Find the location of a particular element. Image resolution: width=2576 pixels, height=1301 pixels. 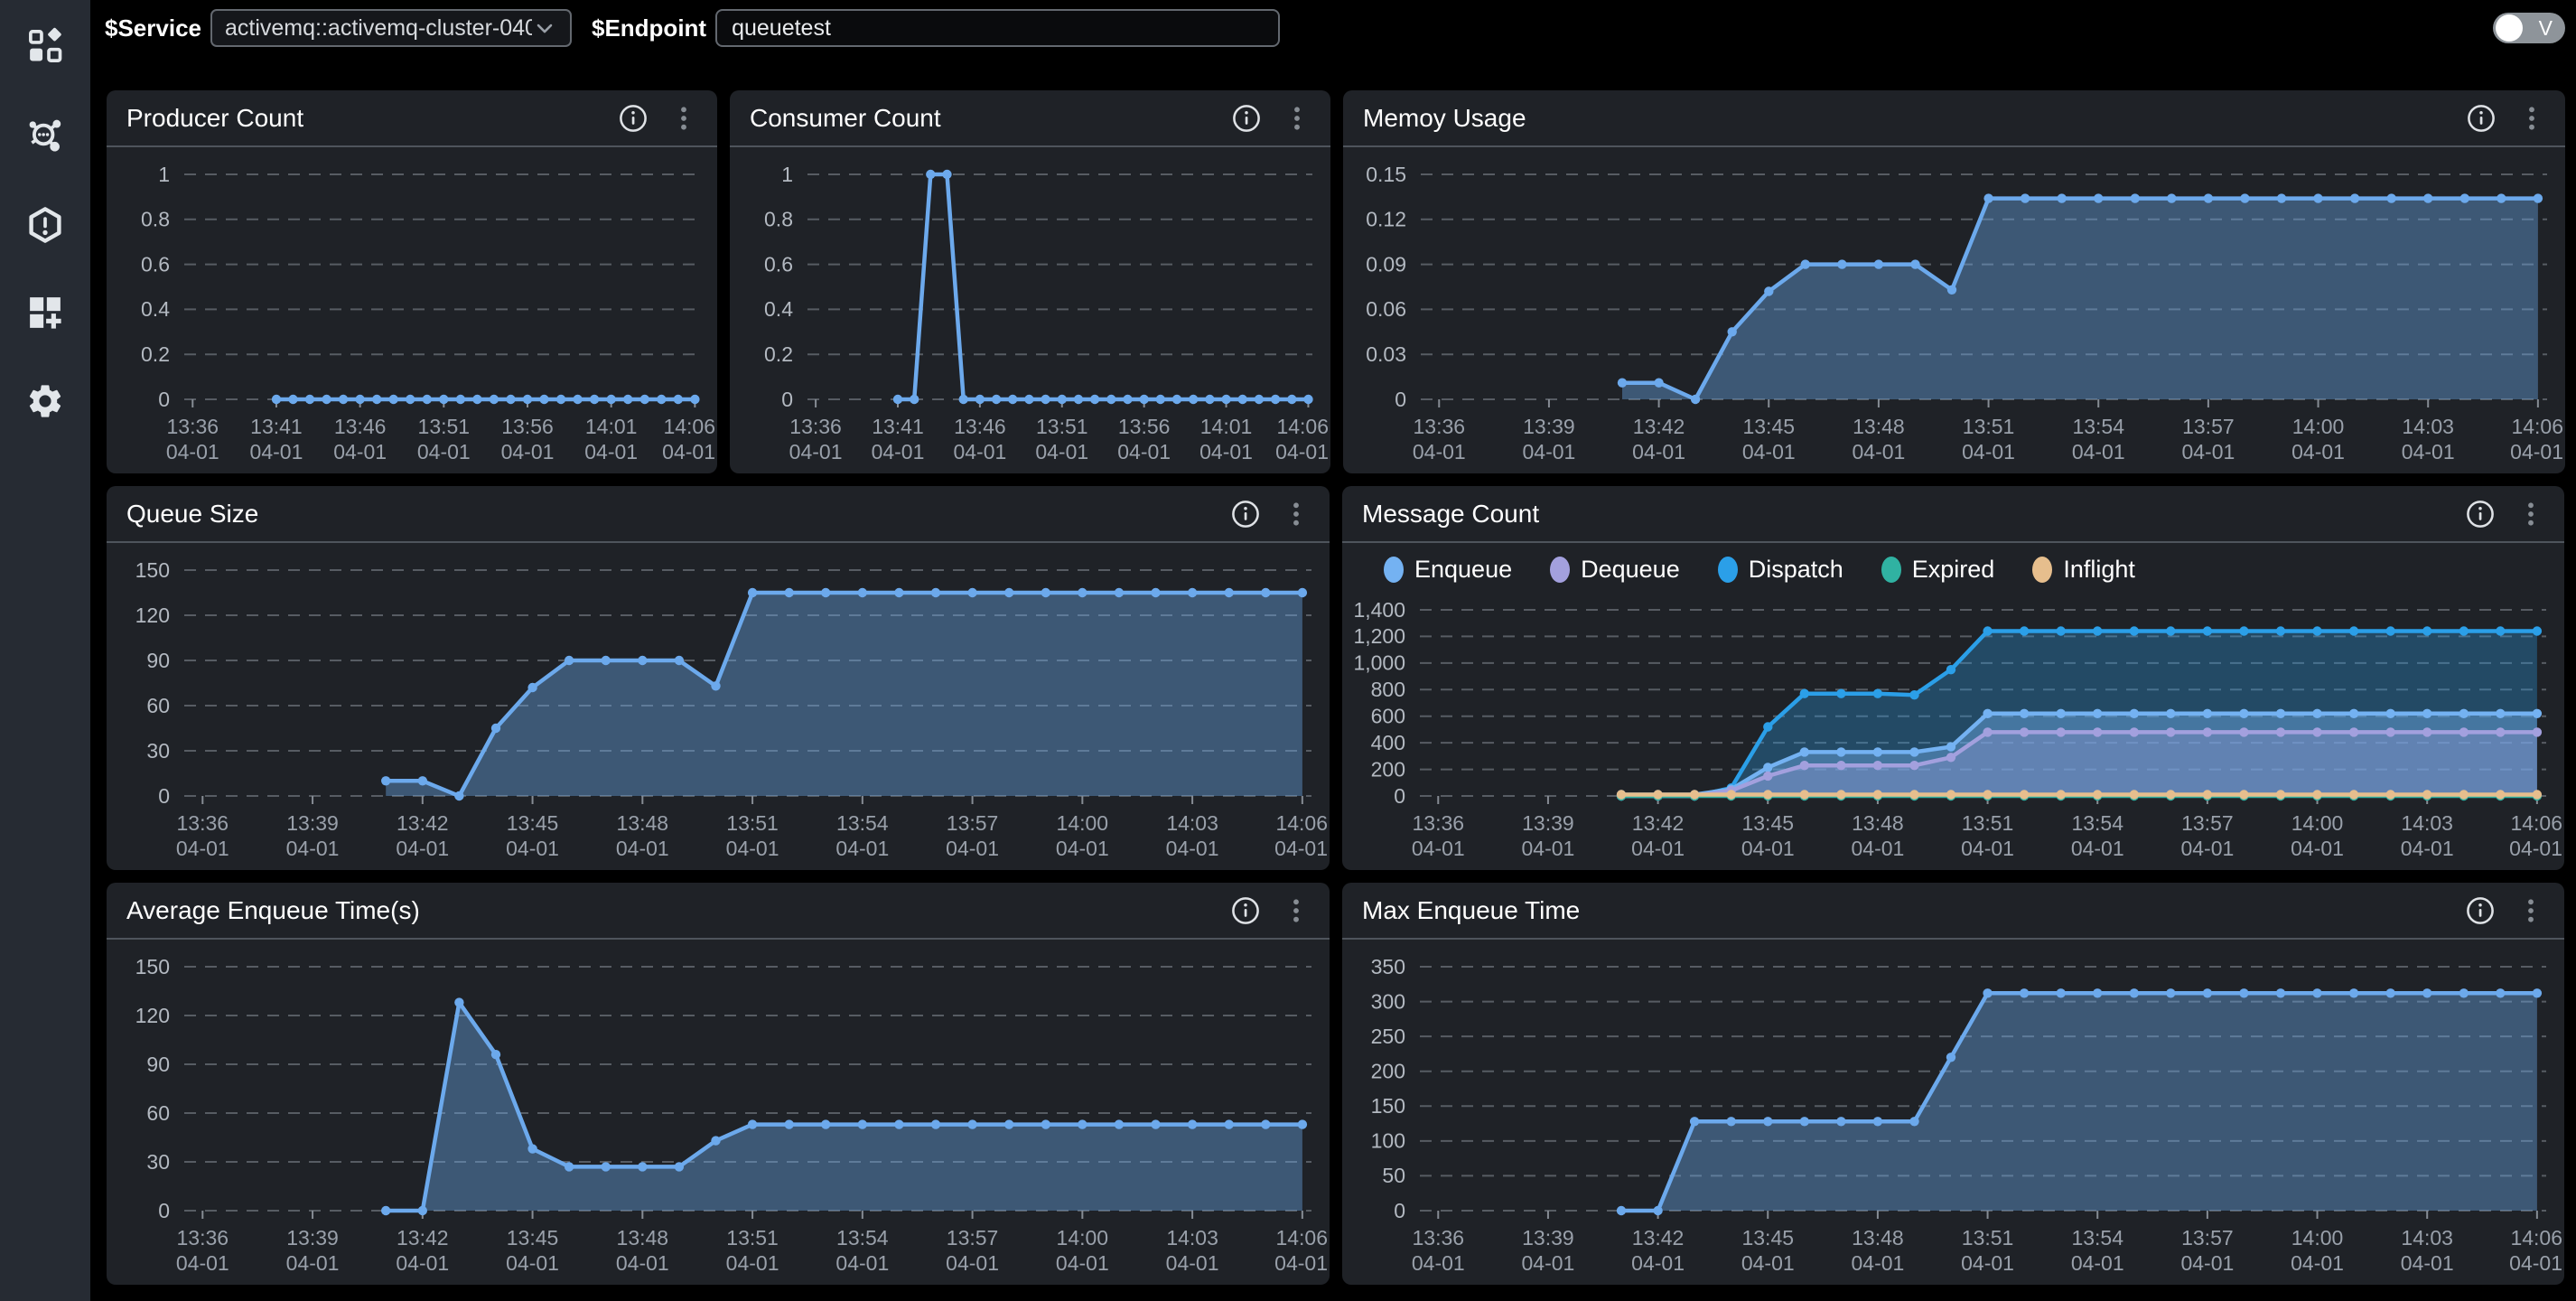

legend-label: Inflight is located at coordinates (2099, 569).